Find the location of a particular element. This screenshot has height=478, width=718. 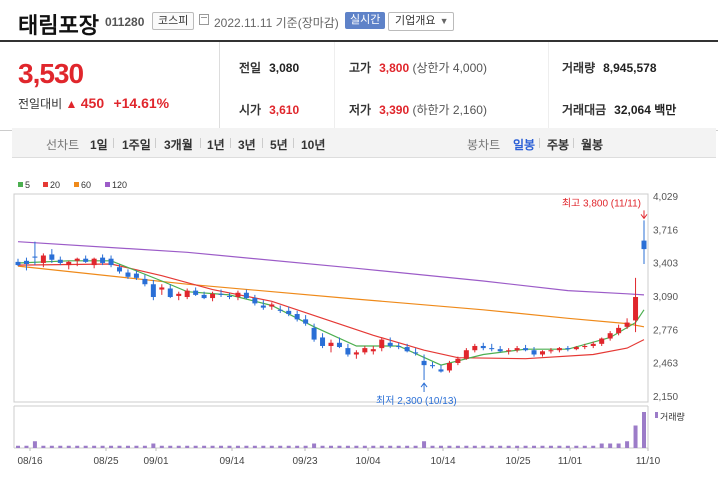

company-overview-dropdown: 기업개요 ▼ is located at coordinates (421, 21).